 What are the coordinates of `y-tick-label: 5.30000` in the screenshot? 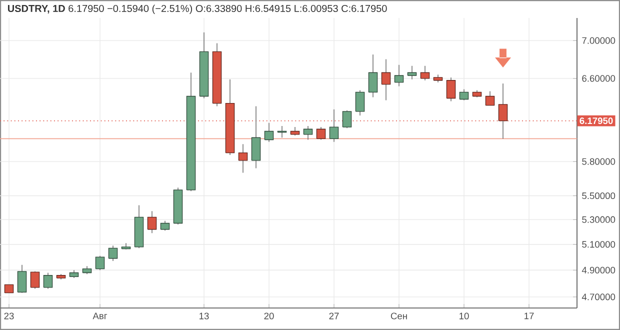 It's located at (599, 219).